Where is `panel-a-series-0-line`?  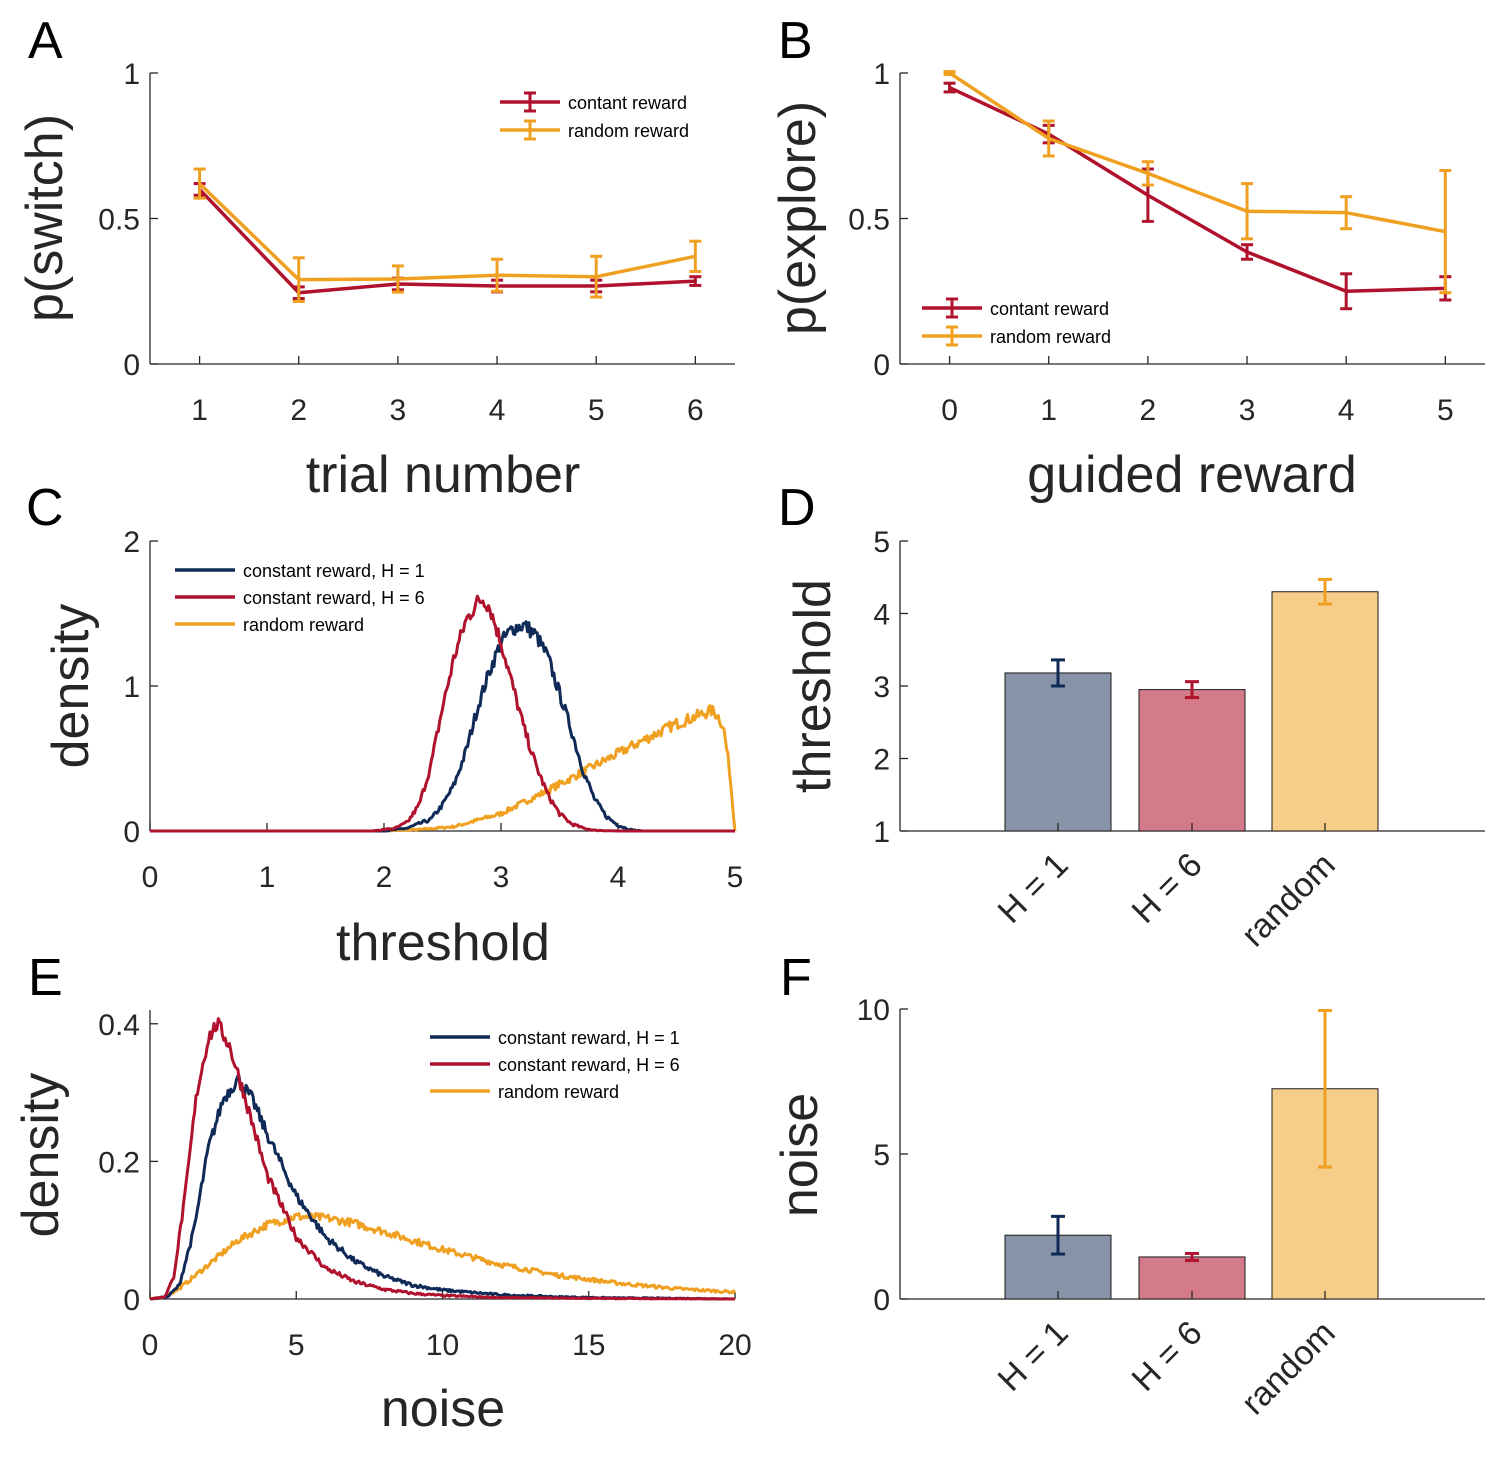 panel-a-series-0-line is located at coordinates (447, 241).